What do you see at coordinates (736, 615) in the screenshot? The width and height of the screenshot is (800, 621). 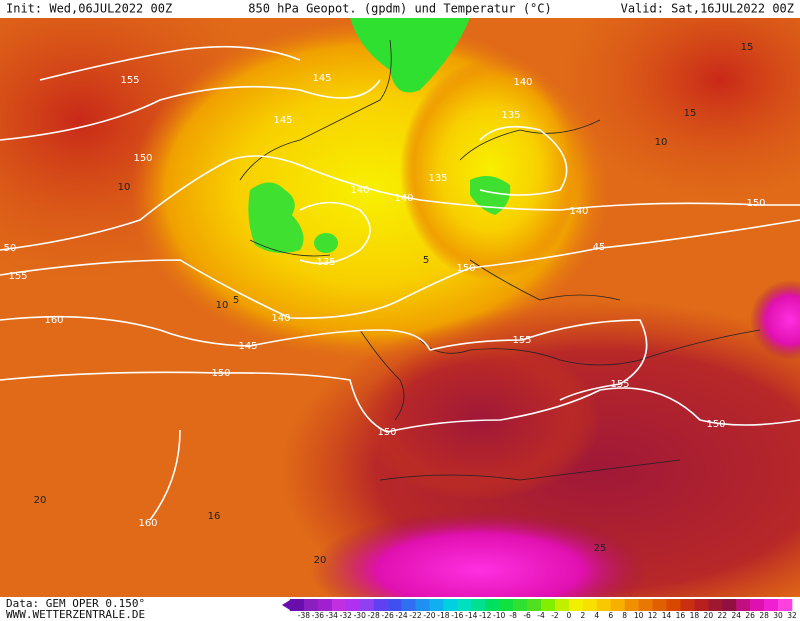 I see `colorbar-label: 24` at bounding box center [736, 615].